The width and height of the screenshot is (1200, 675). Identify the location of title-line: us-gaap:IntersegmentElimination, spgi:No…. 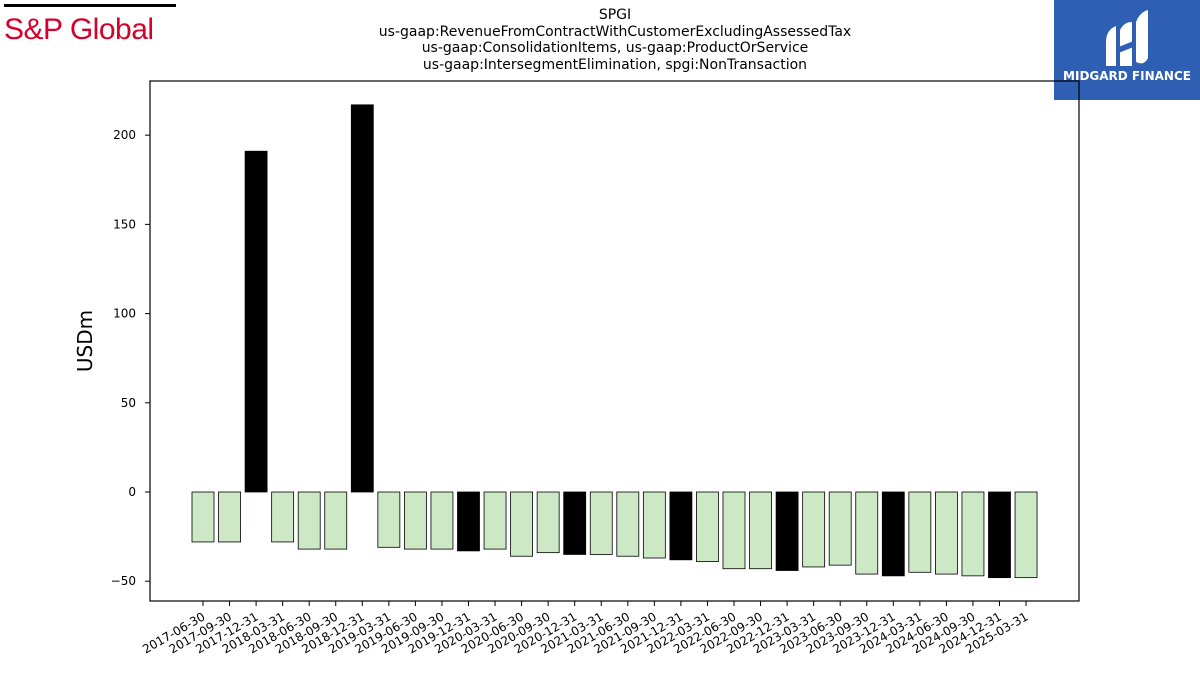
(615, 64).